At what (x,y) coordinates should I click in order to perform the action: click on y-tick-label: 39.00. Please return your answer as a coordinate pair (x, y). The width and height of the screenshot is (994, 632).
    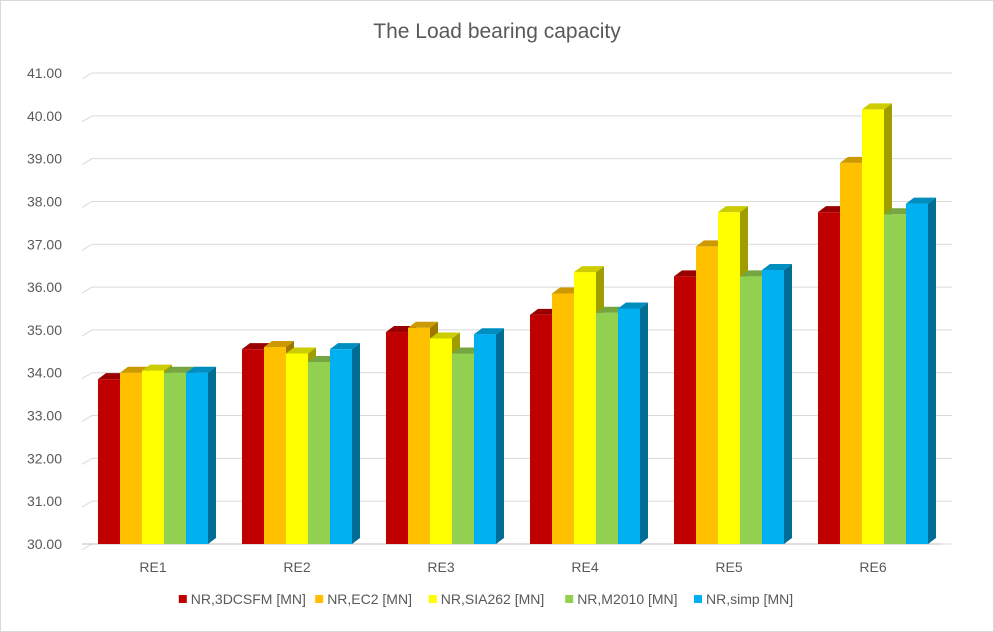
    Looking at the image, I should click on (44, 159).